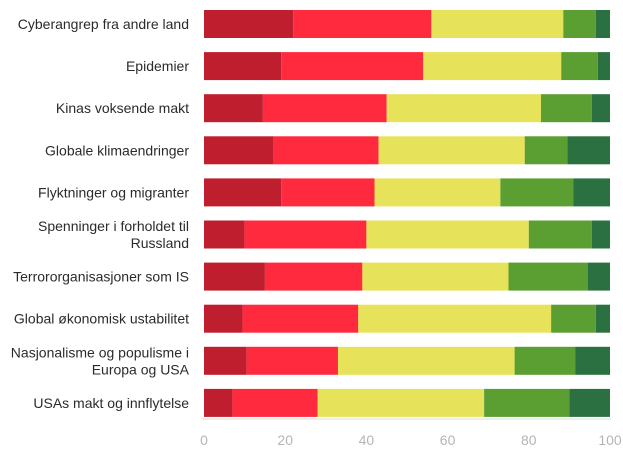 The image size is (623, 450). I want to click on category-label-4: Flyktninger og migranter, so click(113, 192).